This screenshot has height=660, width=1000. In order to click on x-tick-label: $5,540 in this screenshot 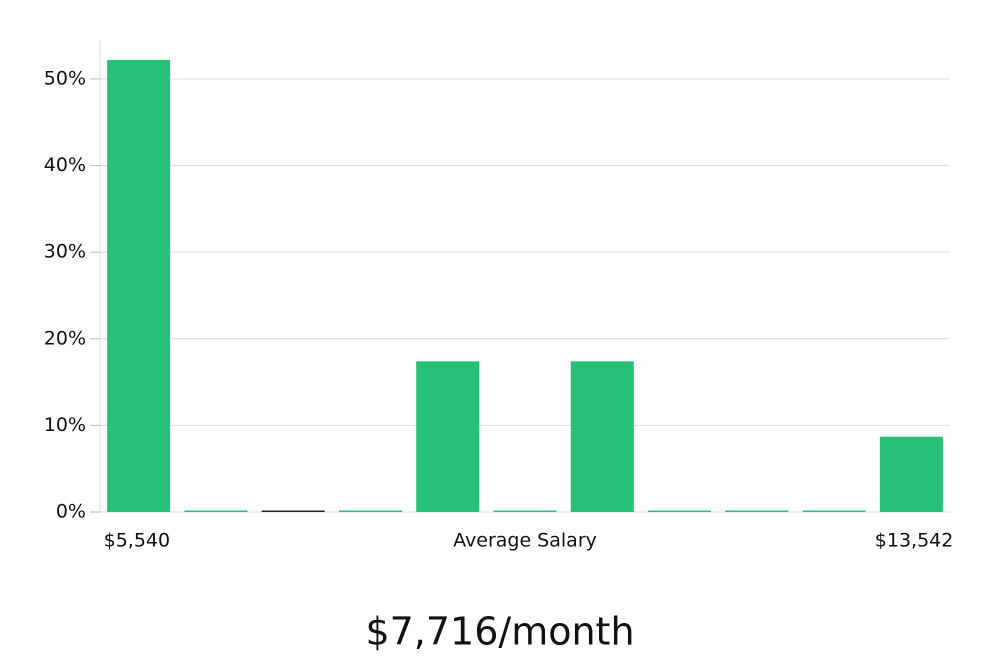, I will do `click(137, 541)`.